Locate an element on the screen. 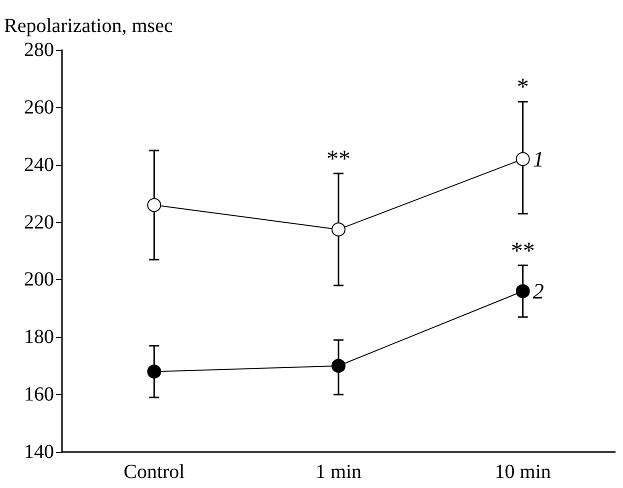 The image size is (623, 488). x-tick-label: Control is located at coordinates (155, 472).